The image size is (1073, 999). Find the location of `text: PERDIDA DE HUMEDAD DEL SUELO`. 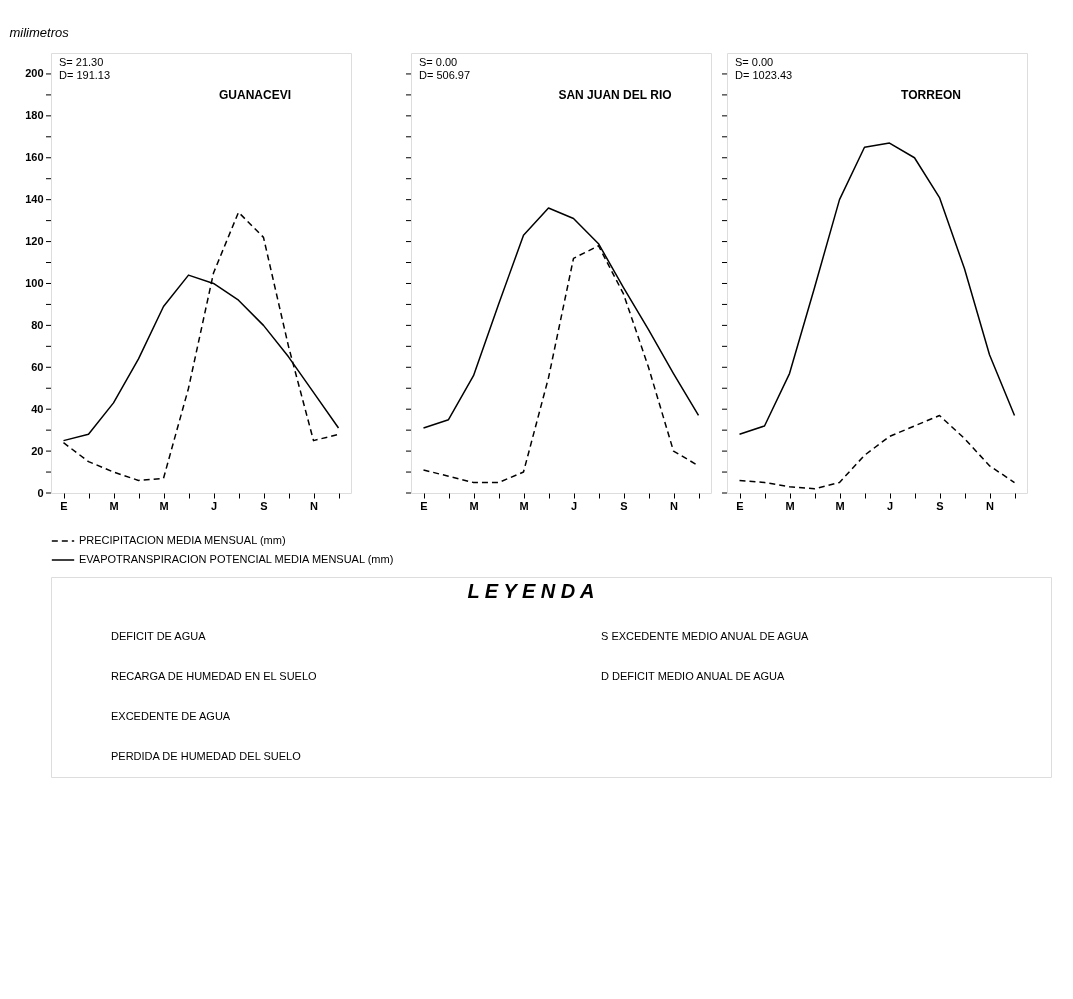

text: PERDIDA DE HUMEDAD DEL SUELO is located at coordinates (206, 756).